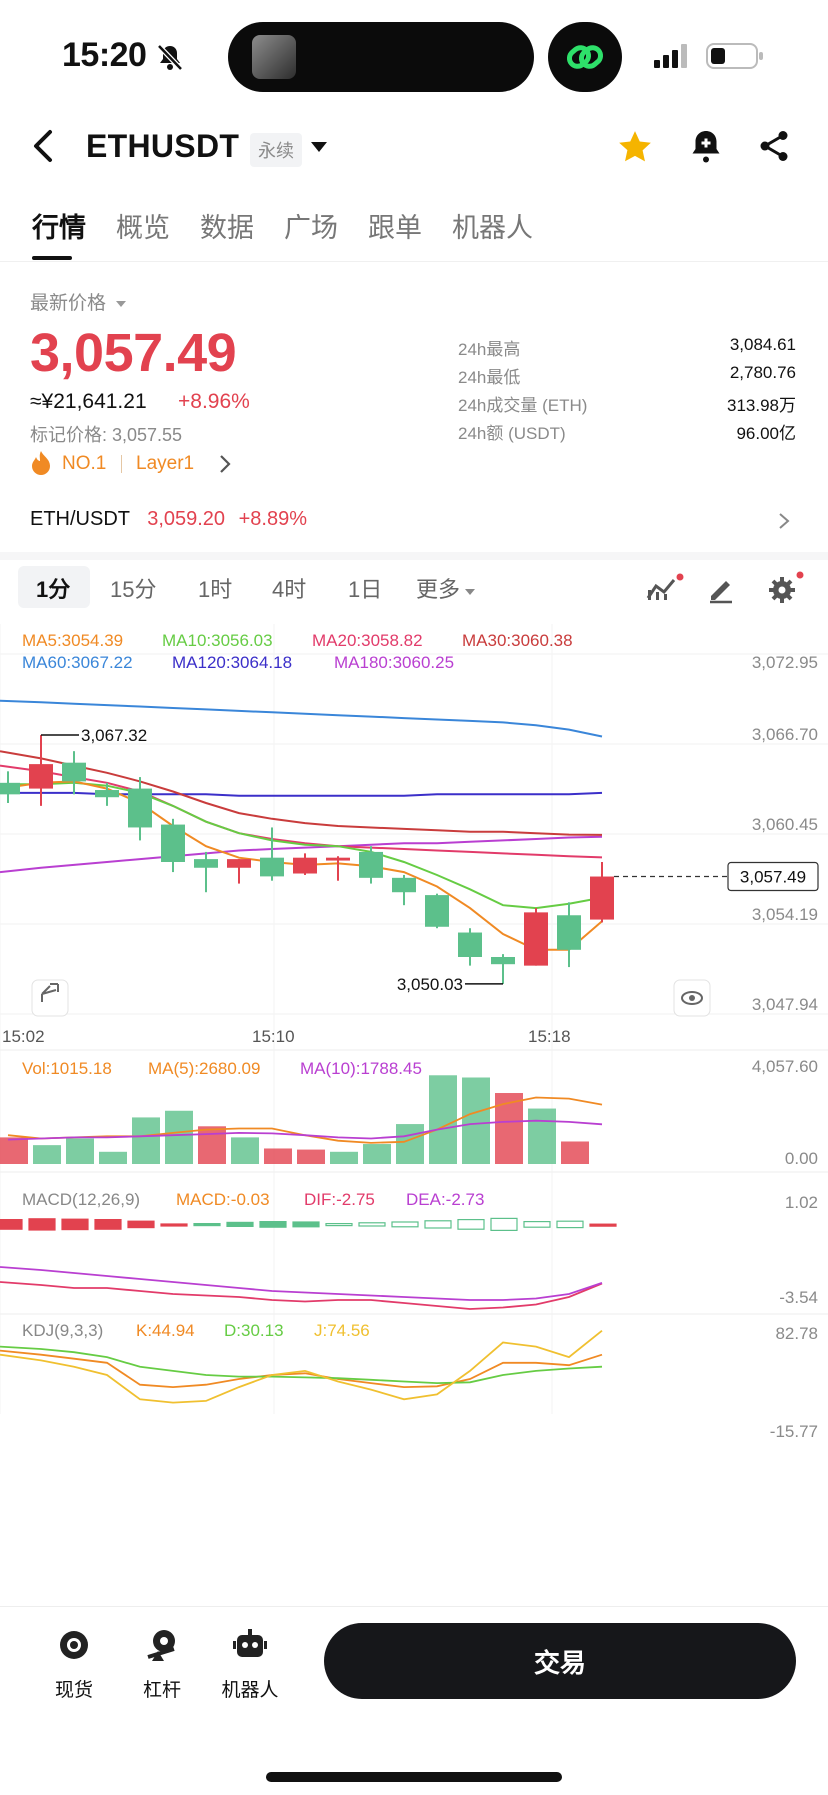 This screenshot has width=828, height=1795. Describe the element at coordinates (414, 556) in the screenshot. I see `divider` at that location.